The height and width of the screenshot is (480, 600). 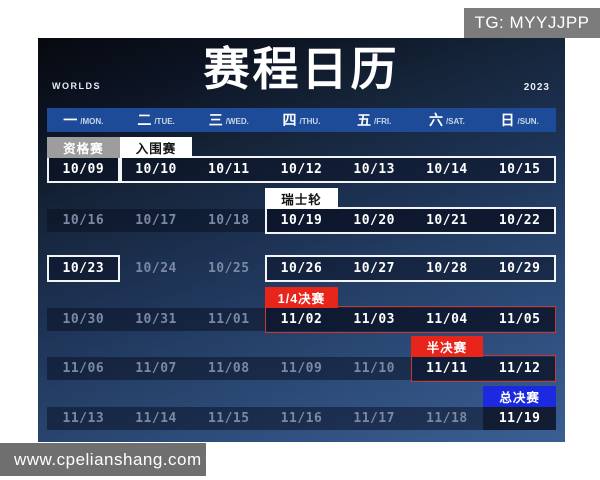 I want to click on stage-tag: 资格赛, so click(x=83, y=147).